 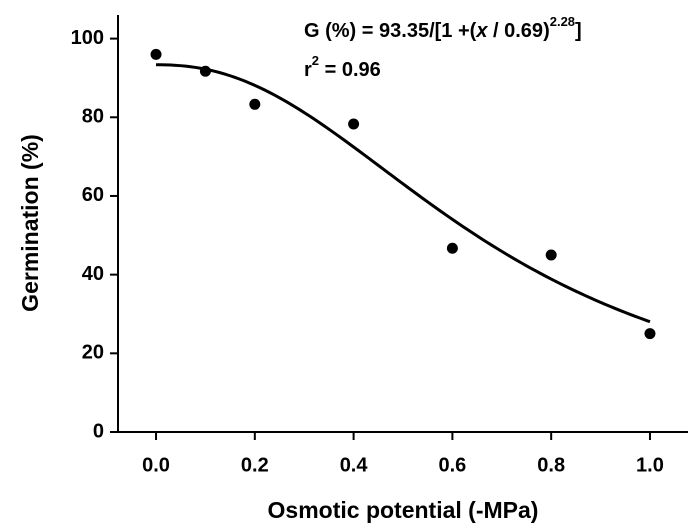 I want to click on equation-part: ), so click(x=546, y=31).